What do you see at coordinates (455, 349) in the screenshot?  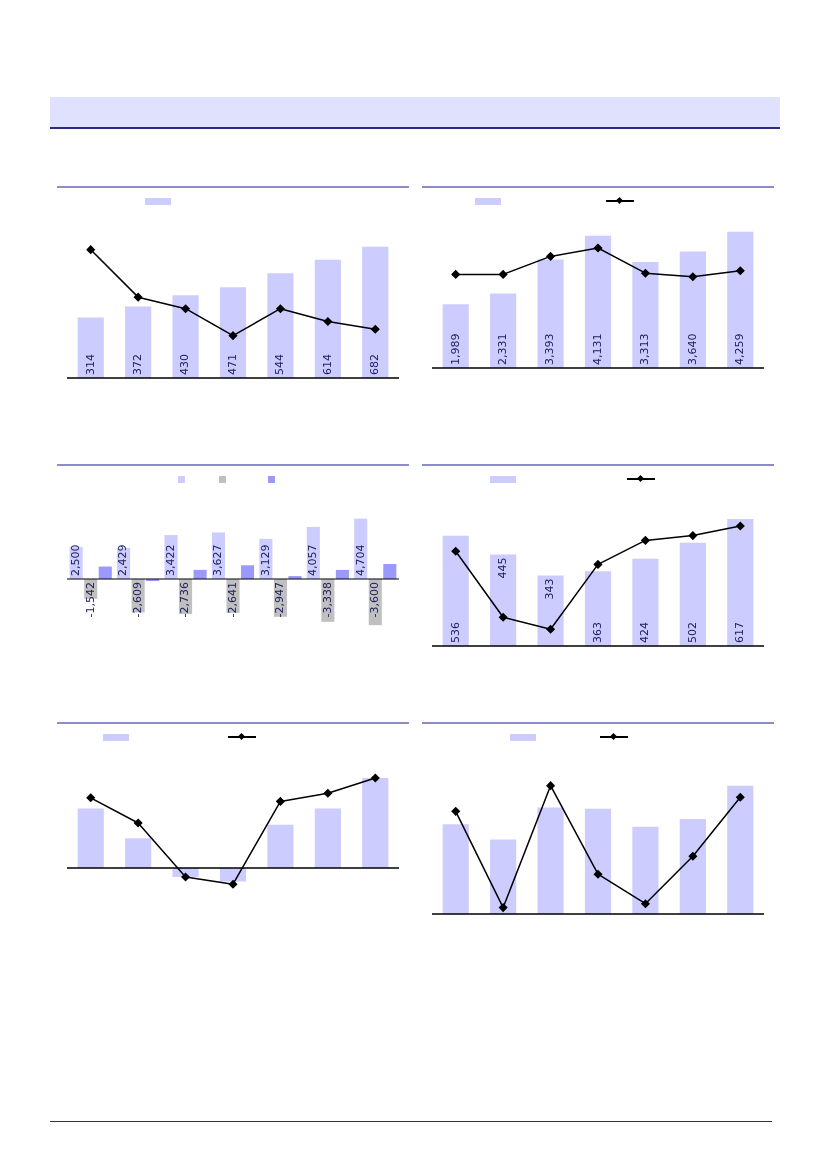 I see `data-label: 1,989` at bounding box center [455, 349].